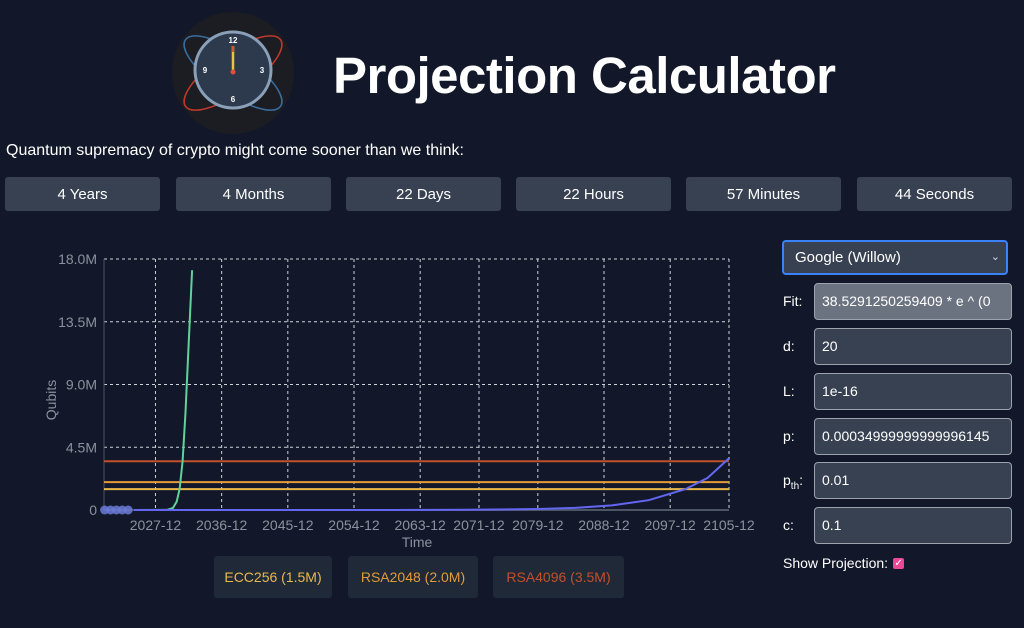 The width and height of the screenshot is (1024, 628). What do you see at coordinates (934, 194) in the screenshot?
I see `countdown-seconds: 44 Seconds` at bounding box center [934, 194].